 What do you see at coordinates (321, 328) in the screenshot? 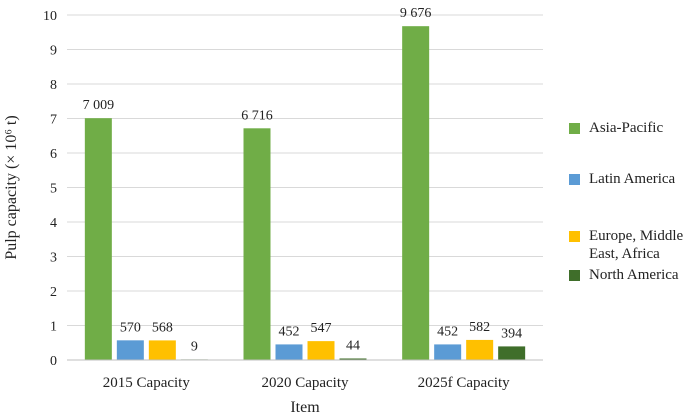
I see `data-label: 547` at bounding box center [321, 328].